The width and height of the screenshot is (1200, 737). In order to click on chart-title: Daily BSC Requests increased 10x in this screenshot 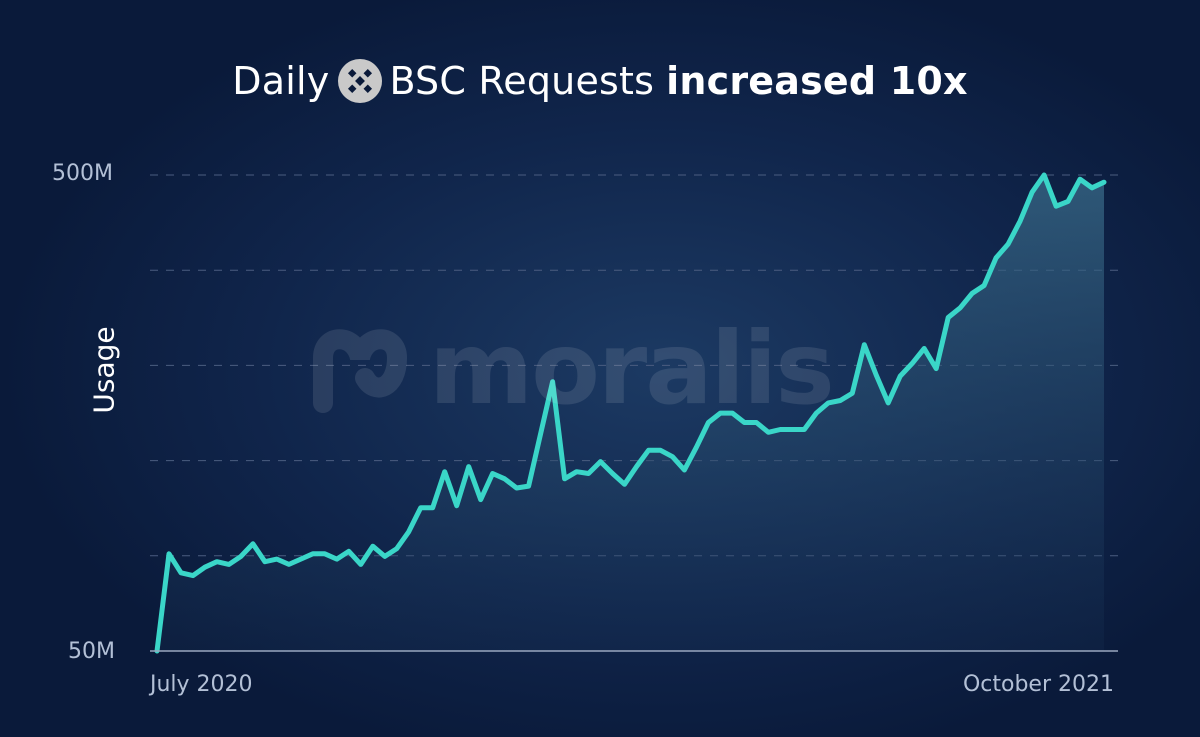, I will do `click(600, 81)`.